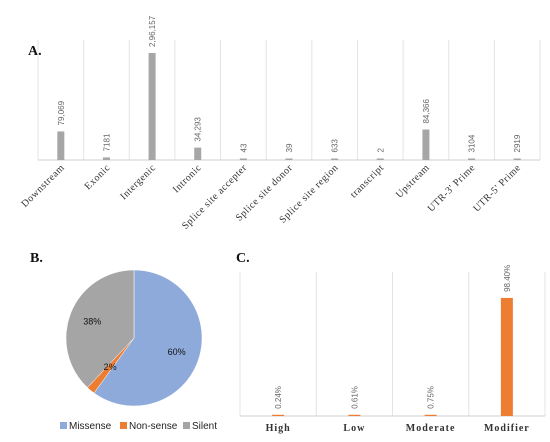 Image resolution: width=550 pixels, height=442 pixels. Describe the element at coordinates (123, 425) in the screenshot. I see `legend-swatch-non-sense` at that location.